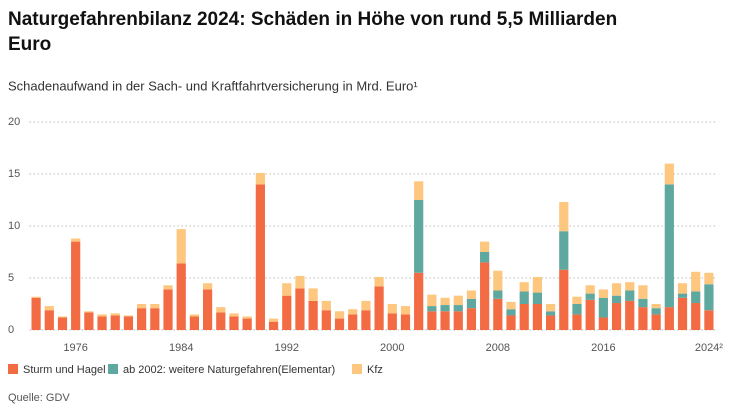 This screenshot has height=413, width=735. Describe the element at coordinates (14, 122) in the screenshot. I see `y-tick-label: 20` at that location.